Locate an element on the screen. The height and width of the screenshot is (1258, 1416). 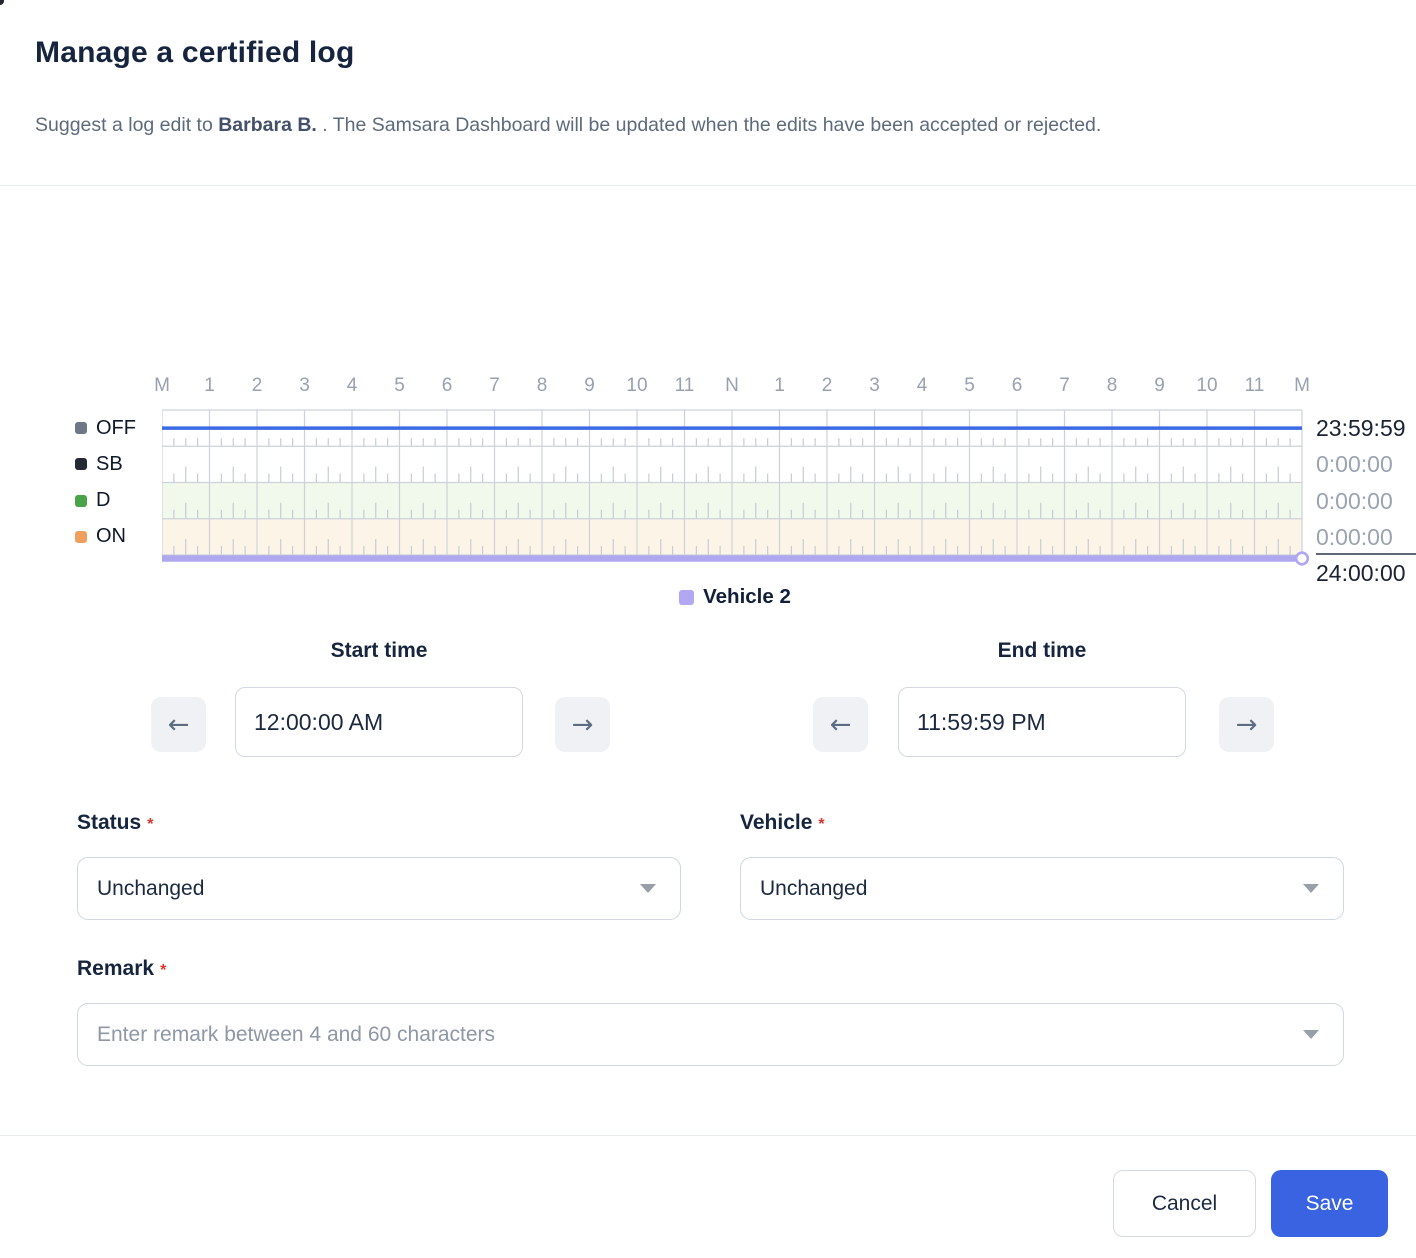
start-time-next-button: → is located at coordinates (582, 724).